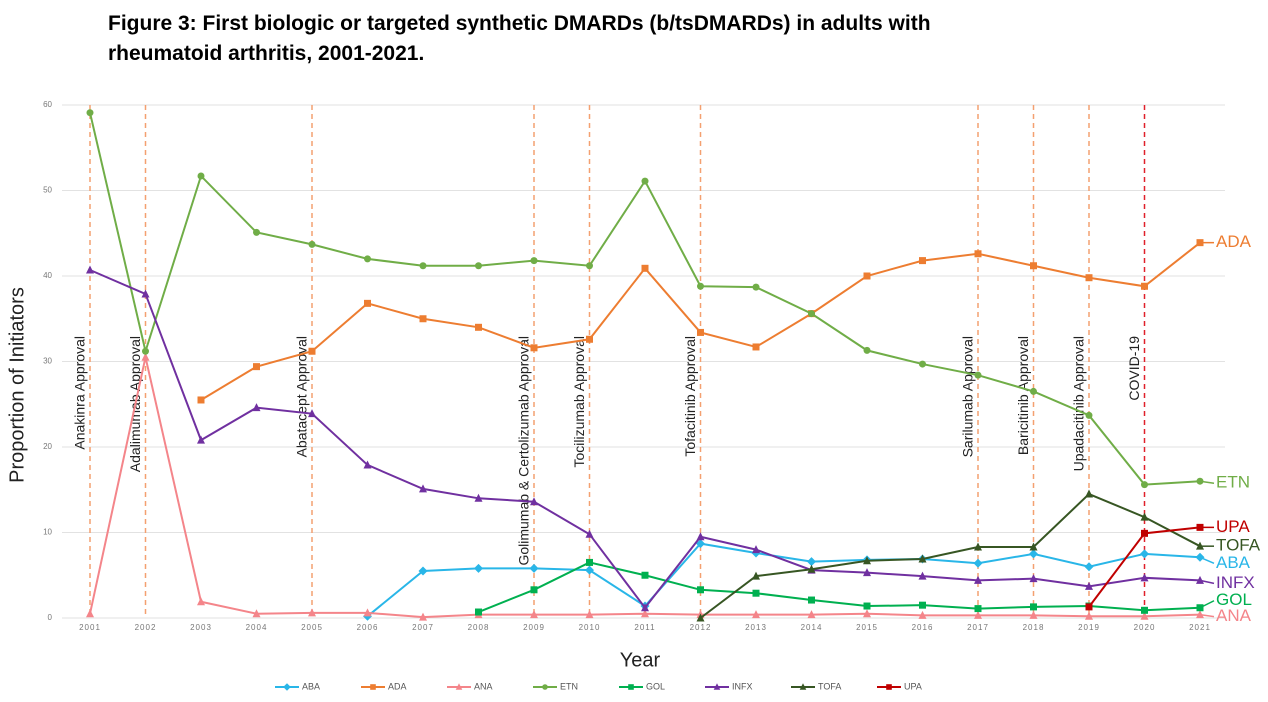  I want to click on x-tick-label: 2002, so click(146, 627).